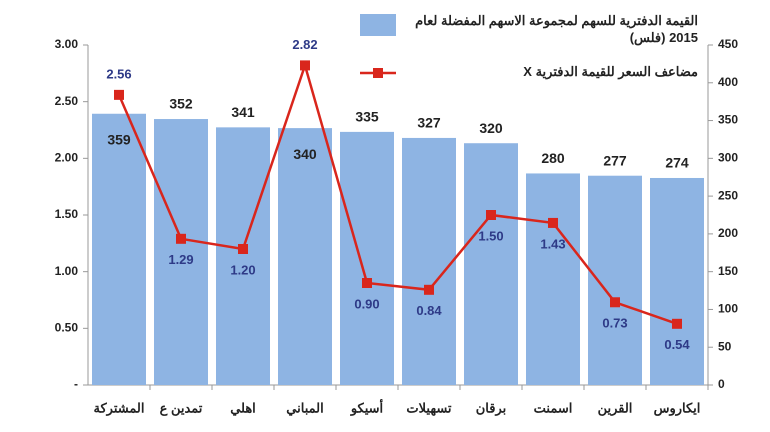 Image resolution: width=770 pixels, height=432 pixels. What do you see at coordinates (721, 384) in the screenshot?
I see `y2-tick-label: 0` at bounding box center [721, 384].